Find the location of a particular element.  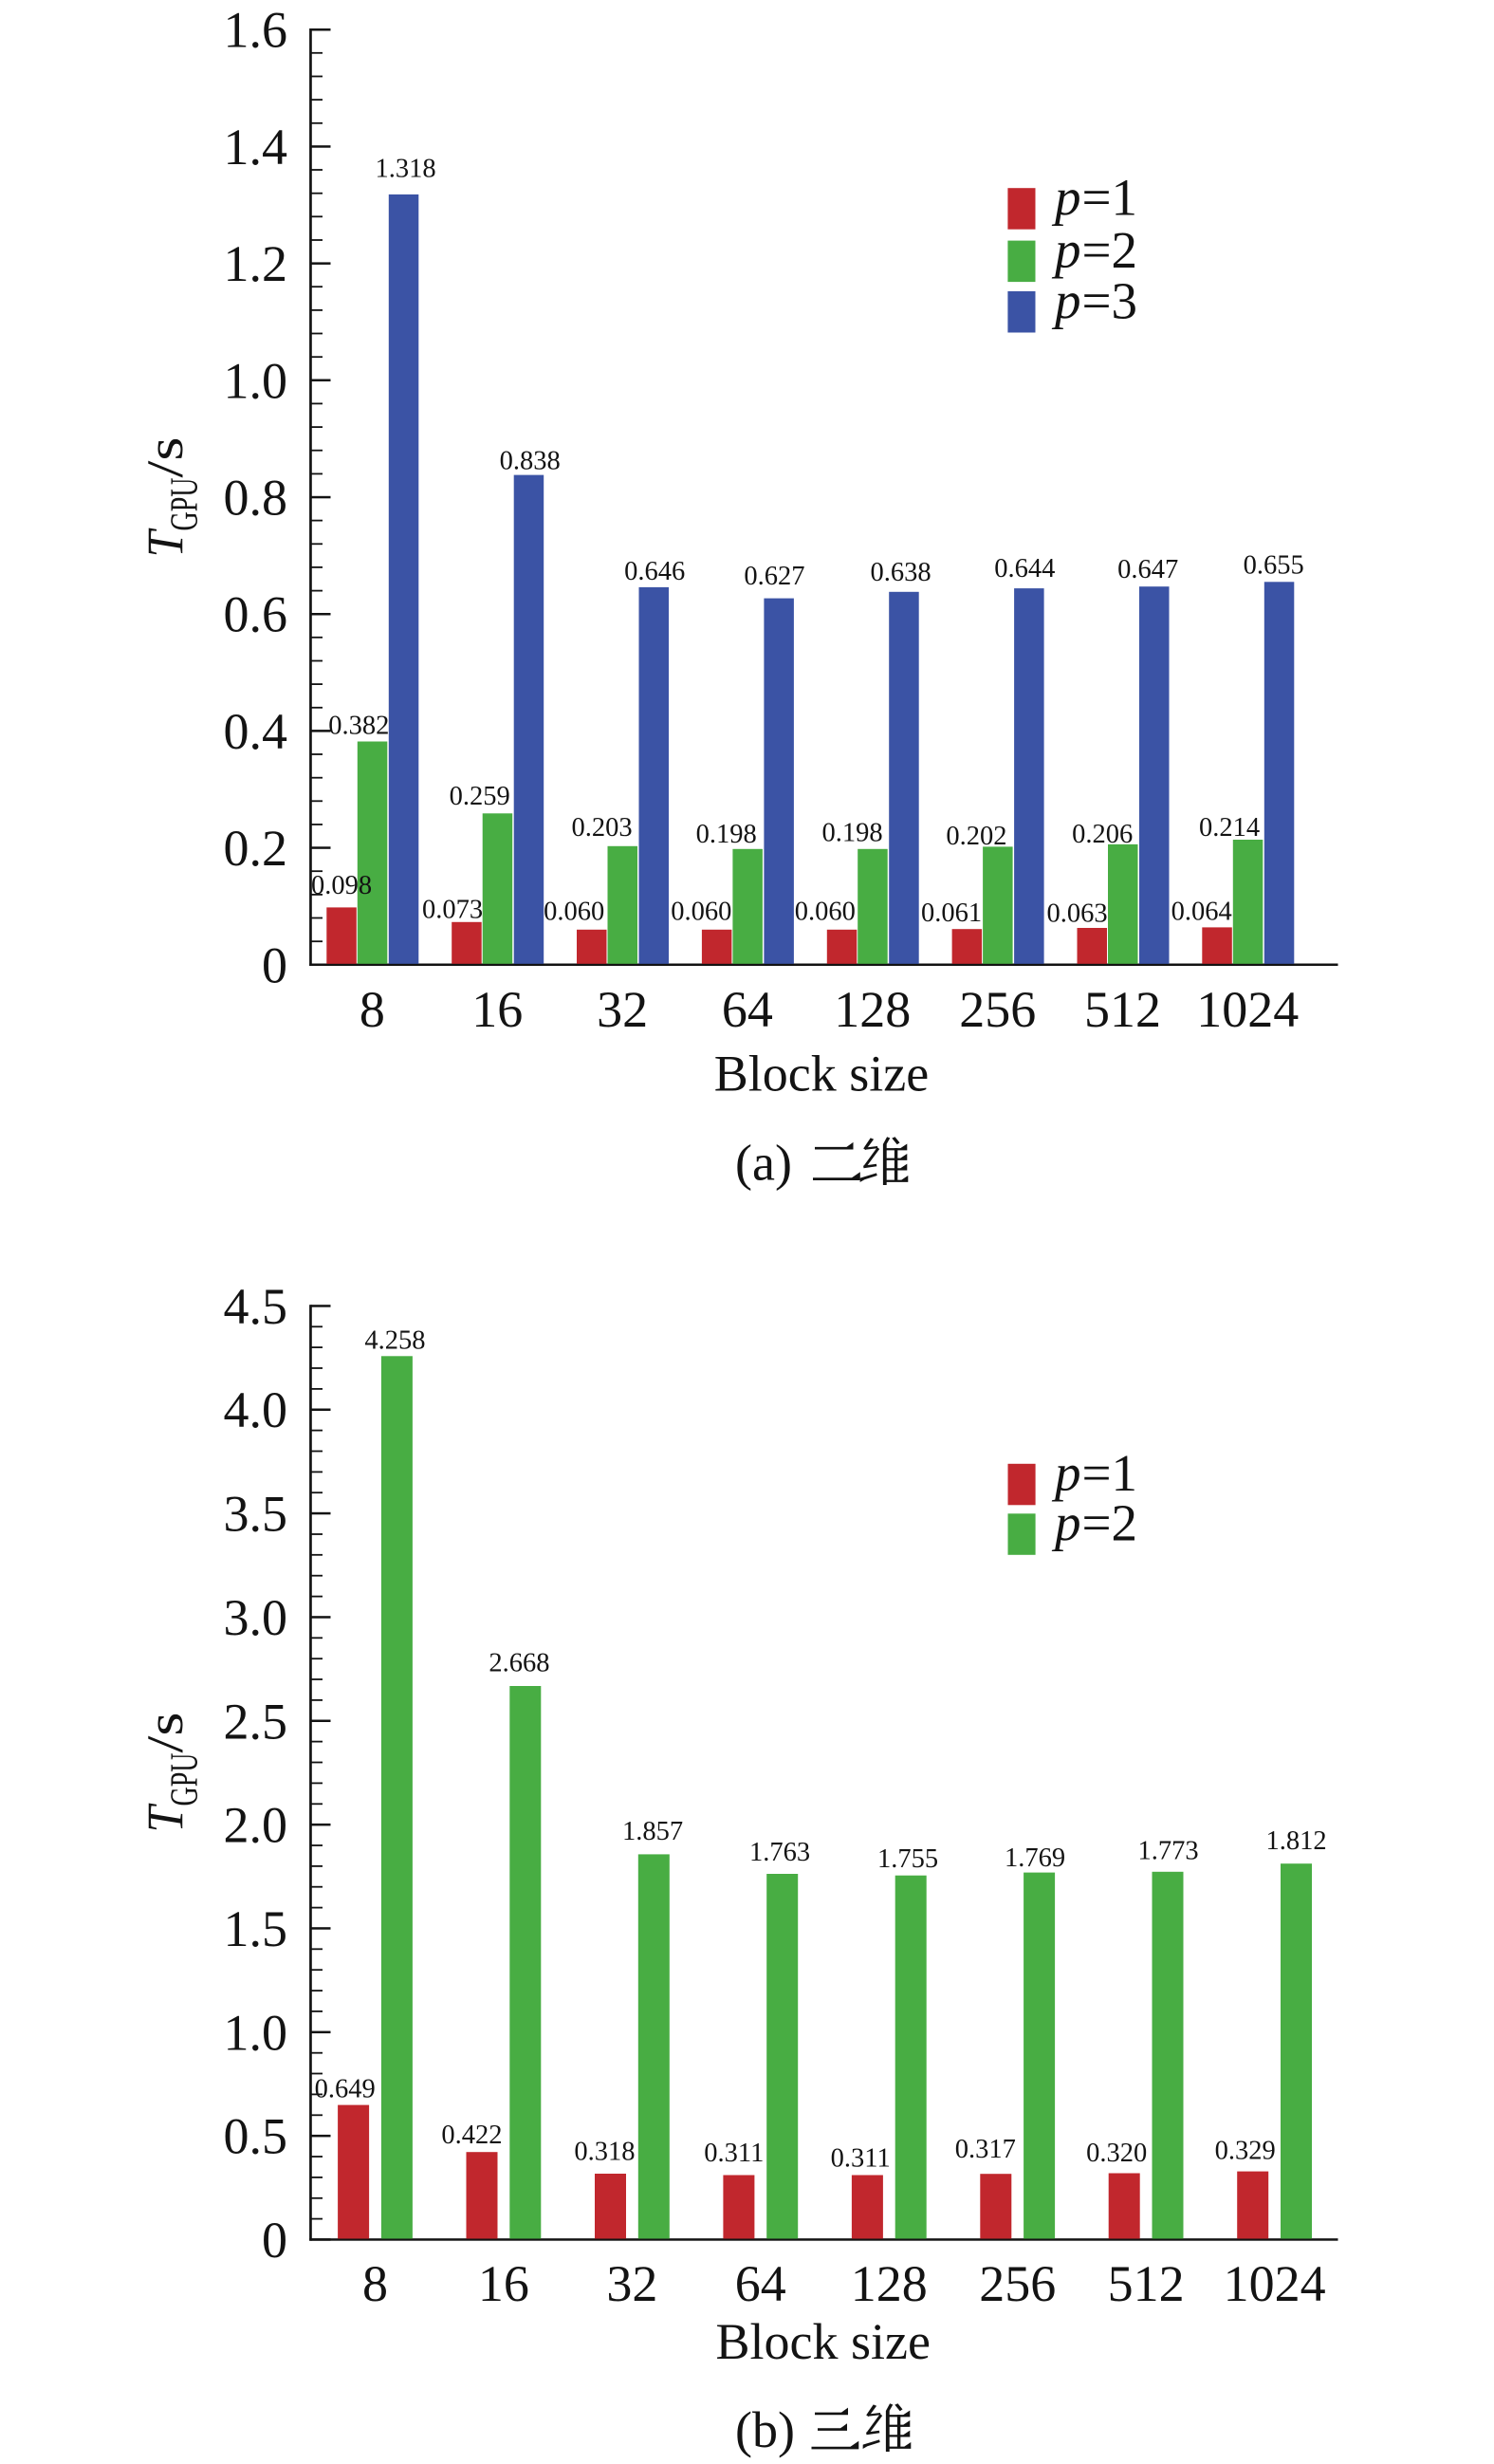

svg-text: 0.6 is located at coordinates (256, 614).